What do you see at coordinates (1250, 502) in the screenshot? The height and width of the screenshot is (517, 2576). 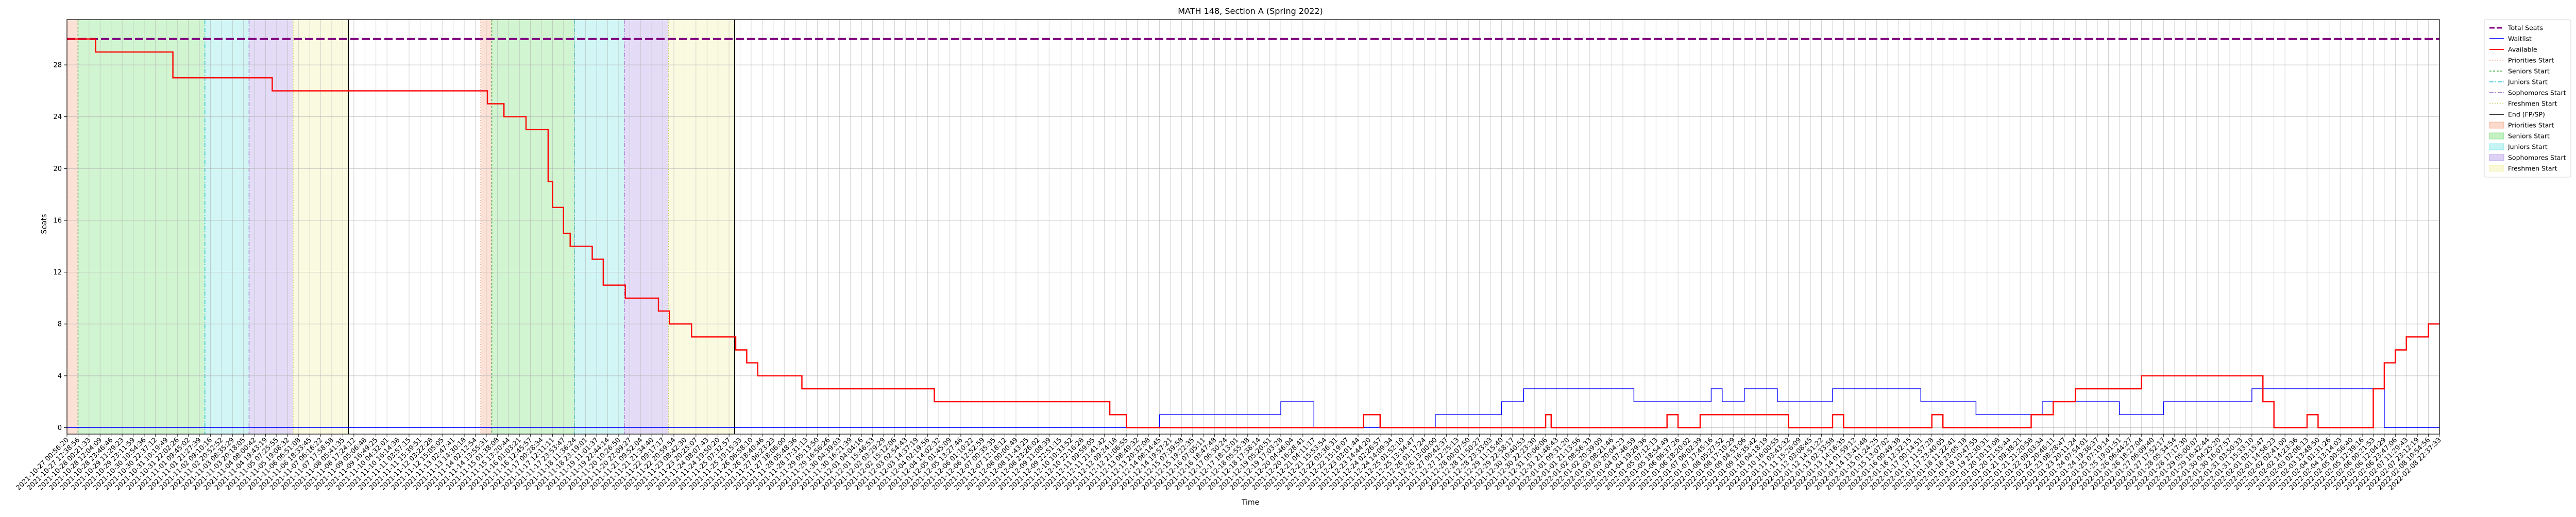 I see `x-axis-title: Time` at bounding box center [1250, 502].